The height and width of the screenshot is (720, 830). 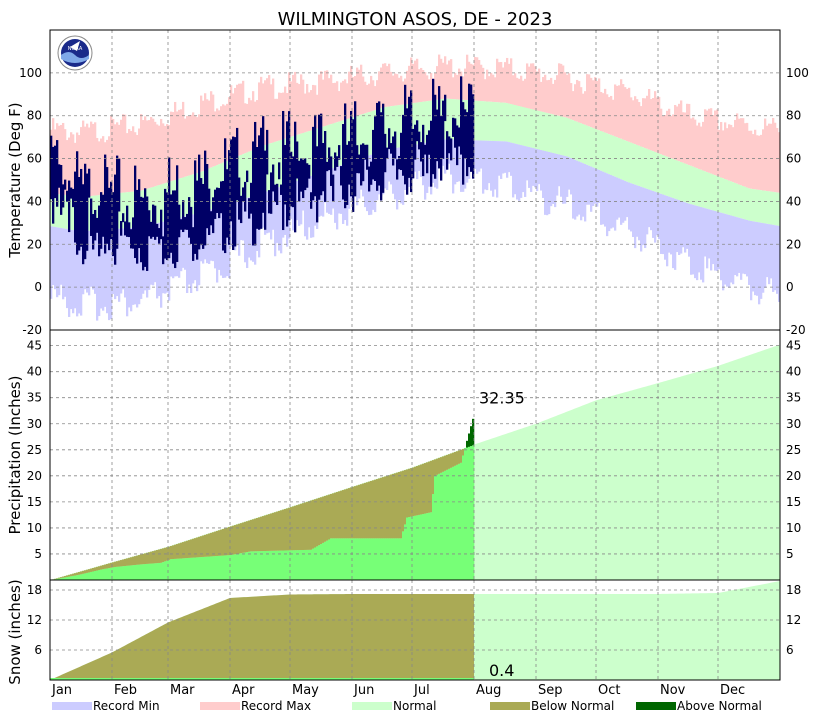 I want to click on snow-tick-label-right: 6, so click(x=790, y=650).